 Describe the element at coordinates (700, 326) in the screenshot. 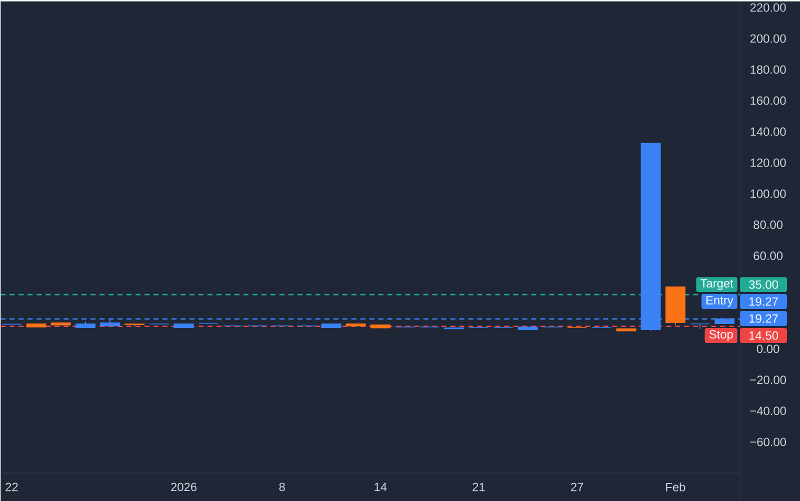

I see `candlestick` at that location.